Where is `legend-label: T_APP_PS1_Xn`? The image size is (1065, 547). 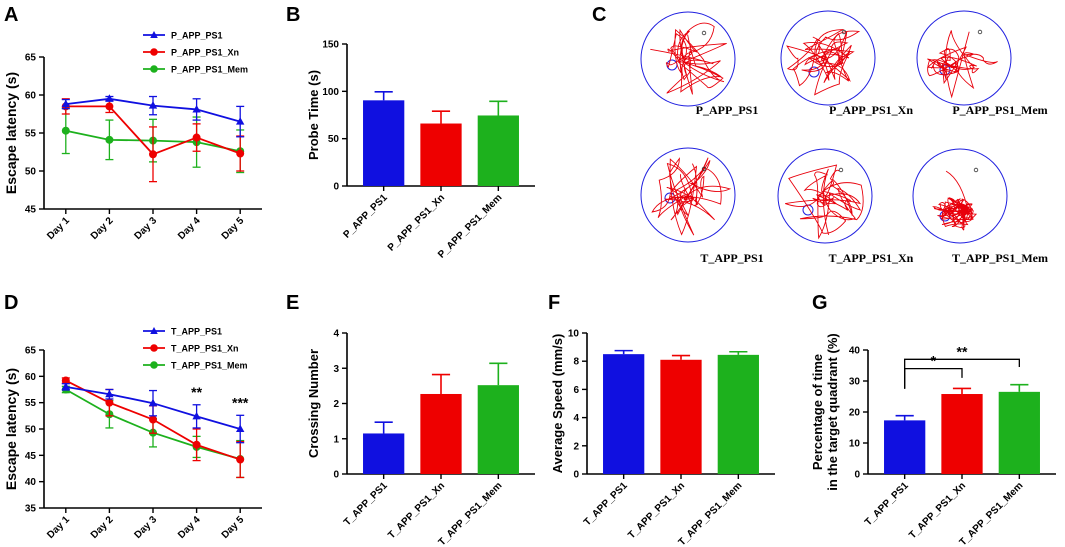 legend-label: T_APP_PS1_Xn is located at coordinates (205, 349).